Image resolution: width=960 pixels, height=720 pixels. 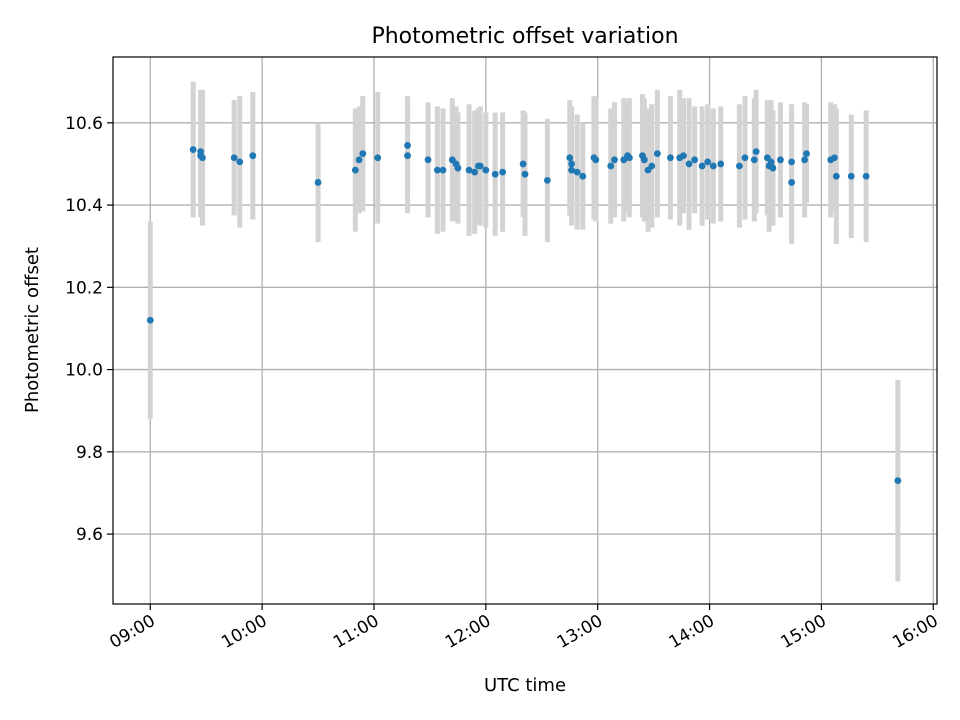 What do you see at coordinates (89, 453) in the screenshot?
I see `y-tick-label: 9.8` at bounding box center [89, 453].